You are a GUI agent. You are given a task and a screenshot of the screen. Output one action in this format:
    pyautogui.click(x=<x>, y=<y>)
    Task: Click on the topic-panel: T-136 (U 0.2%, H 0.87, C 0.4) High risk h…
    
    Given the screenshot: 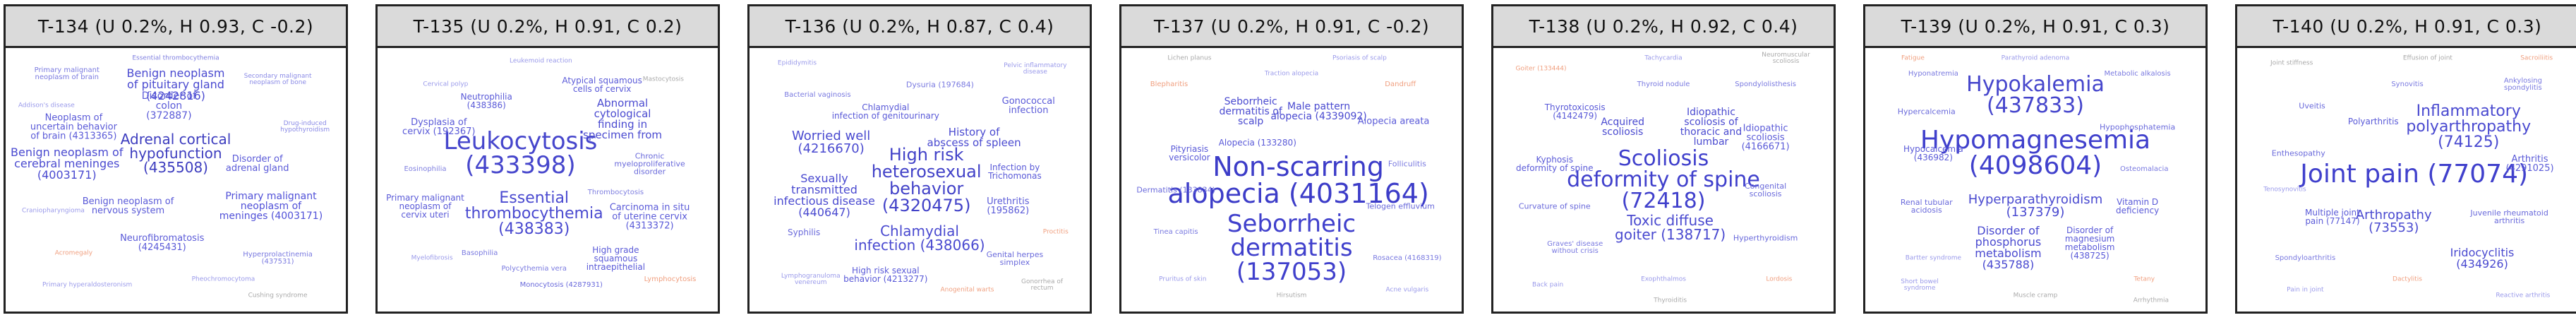 What is the action you would take?
    pyautogui.click(x=919, y=159)
    